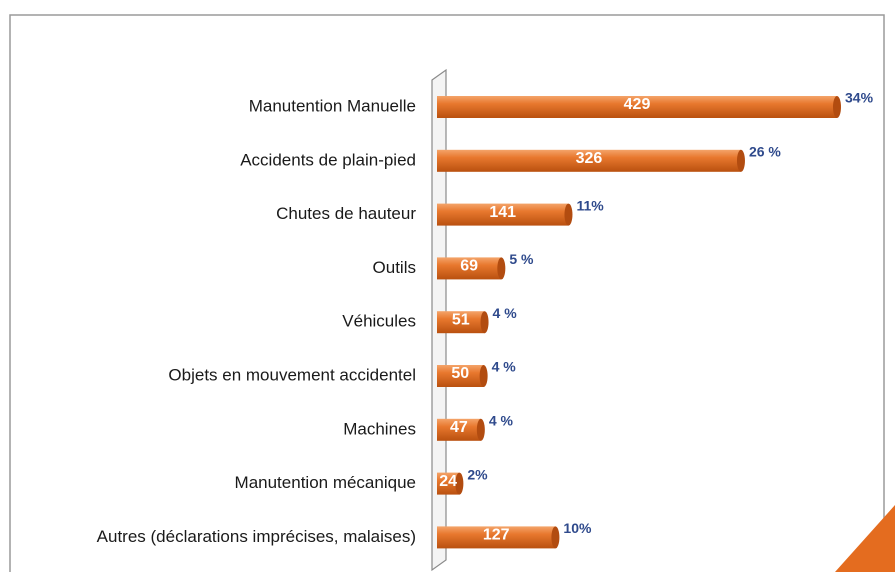 Image resolution: width=895 pixels, height=572 pixels. What do you see at coordinates (292, 374) in the screenshot?
I see `category-label: Objets en mouvement accidentel` at bounding box center [292, 374].